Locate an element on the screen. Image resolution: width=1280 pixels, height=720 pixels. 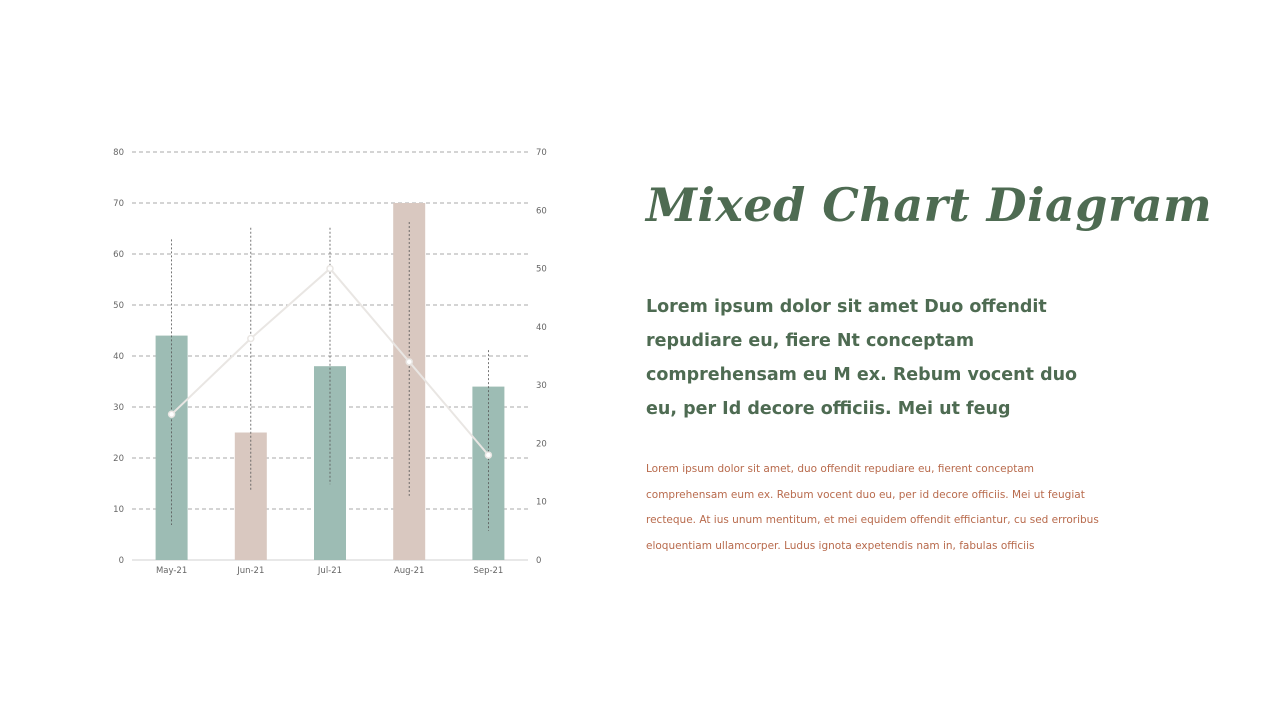
left-tick-label: 50 is located at coordinates (118, 306).